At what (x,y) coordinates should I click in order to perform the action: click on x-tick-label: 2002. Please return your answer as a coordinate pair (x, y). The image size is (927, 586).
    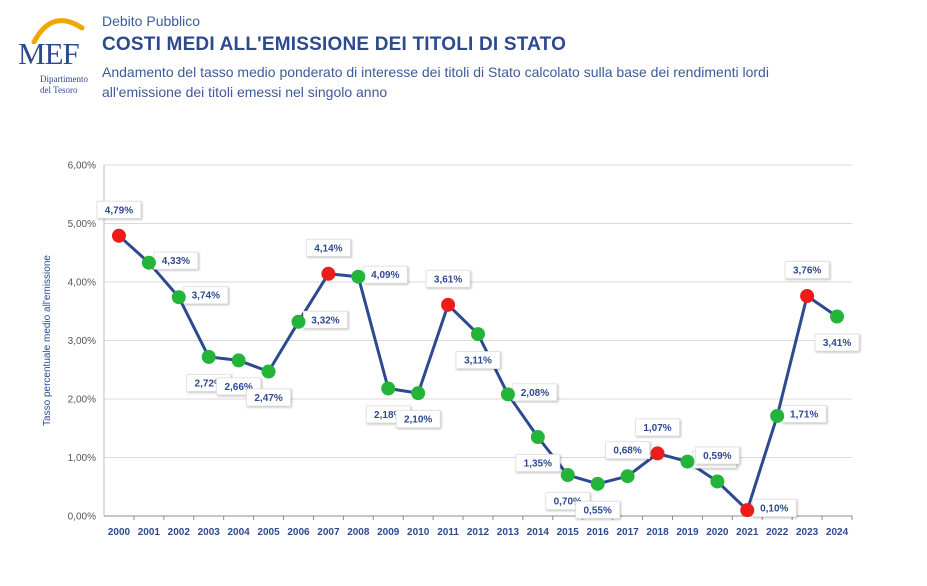
    Looking at the image, I should click on (179, 532).